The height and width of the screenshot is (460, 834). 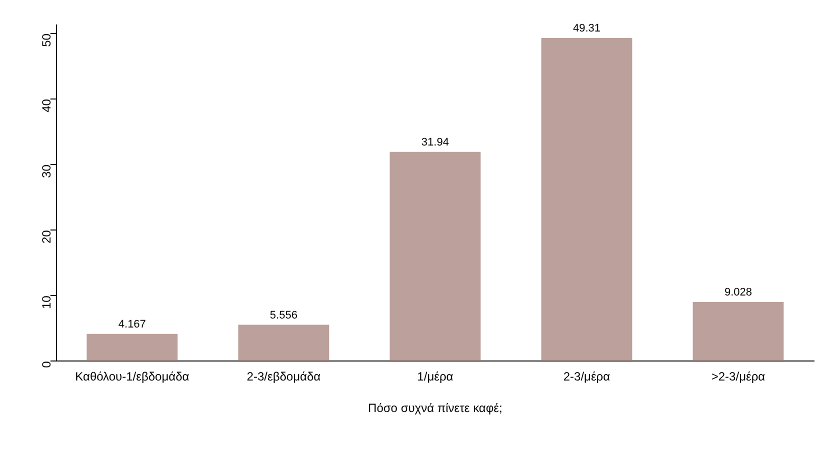 I want to click on y-tick-label: 50, so click(x=47, y=40).